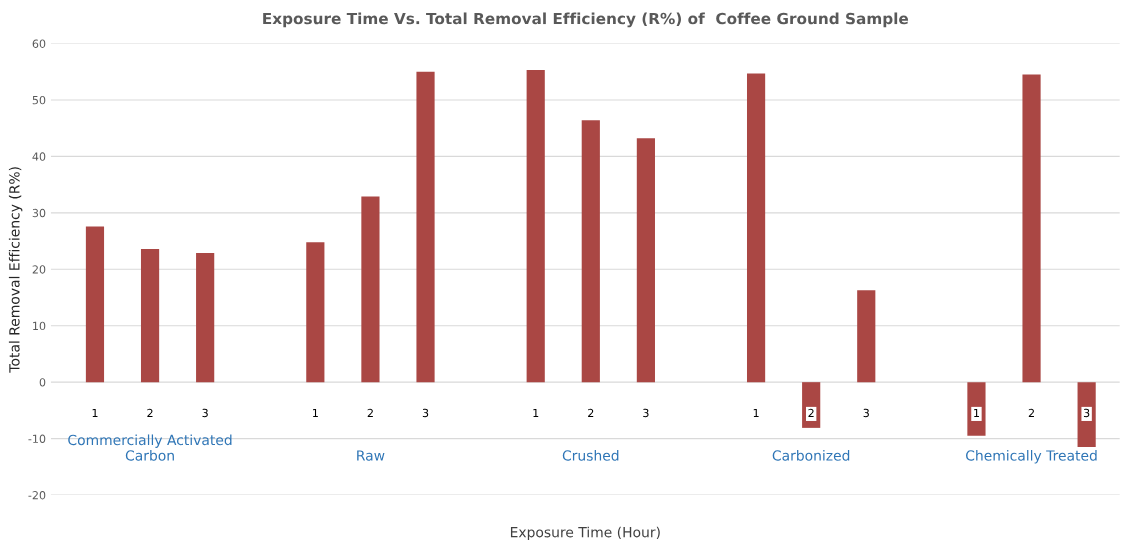 The image size is (1131, 544). I want to click on y-tick-label: -20, so click(37, 495).